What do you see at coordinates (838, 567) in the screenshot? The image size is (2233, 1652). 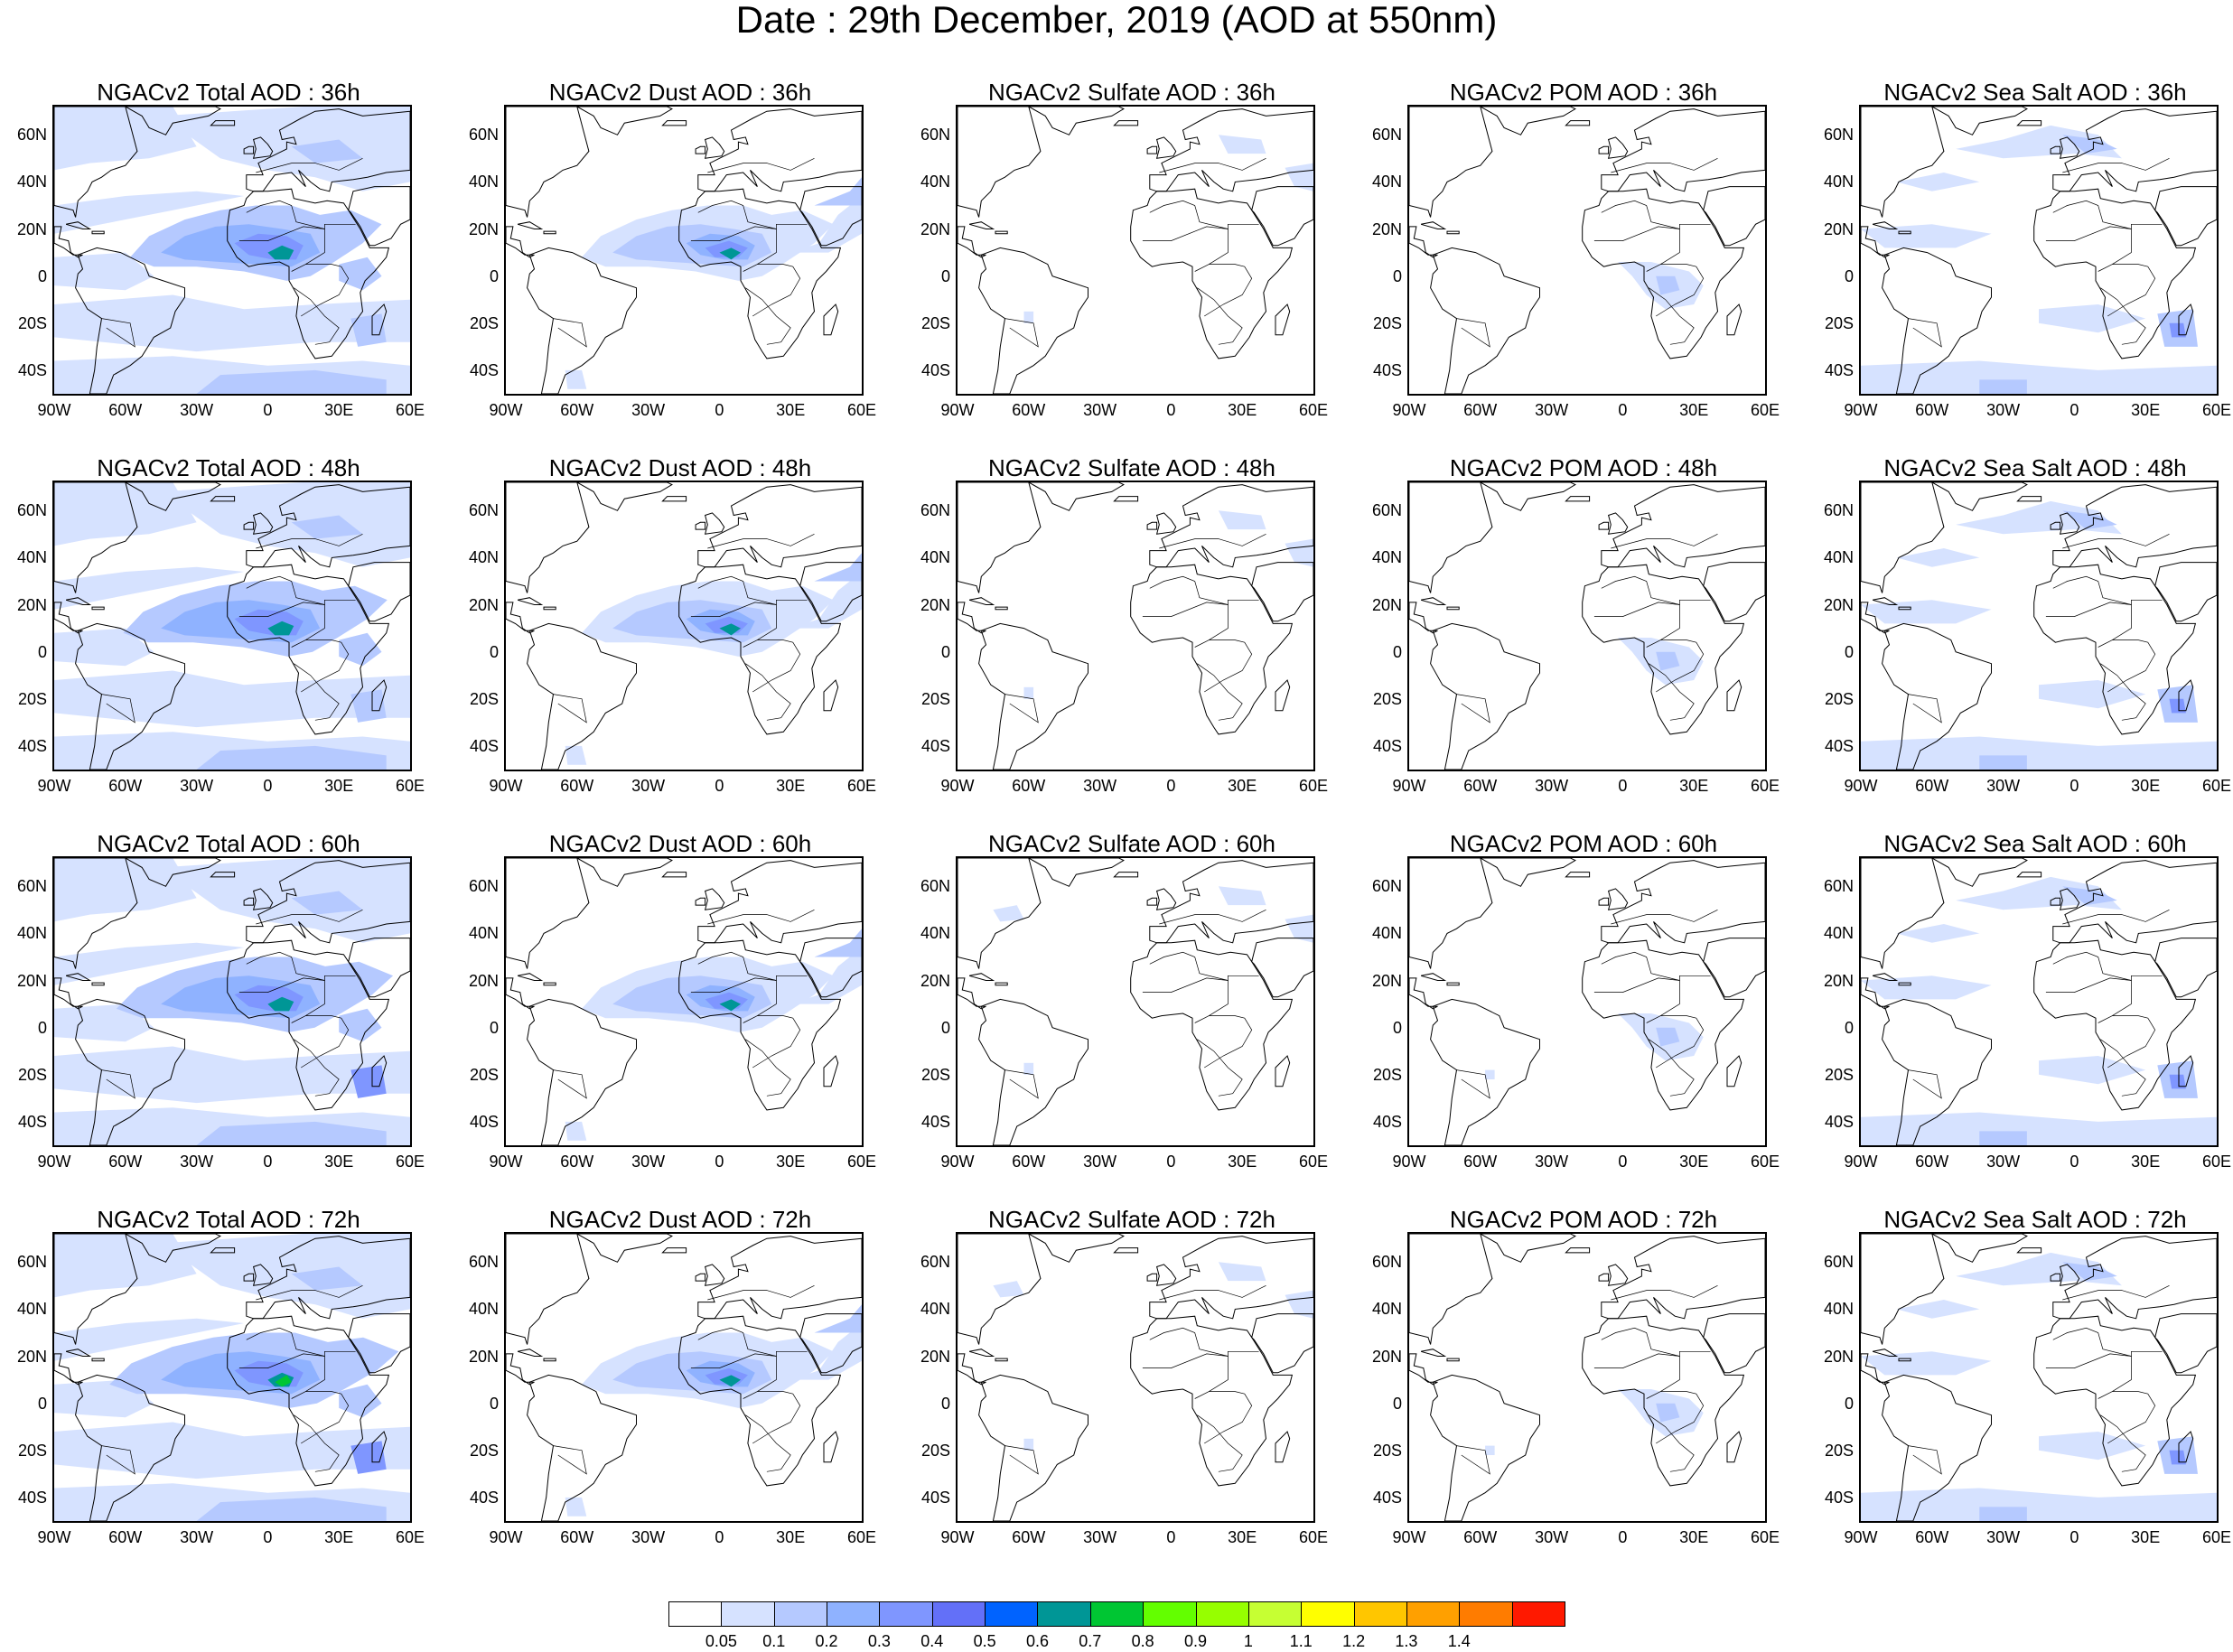 I see `aod-plume-mid` at bounding box center [838, 567].